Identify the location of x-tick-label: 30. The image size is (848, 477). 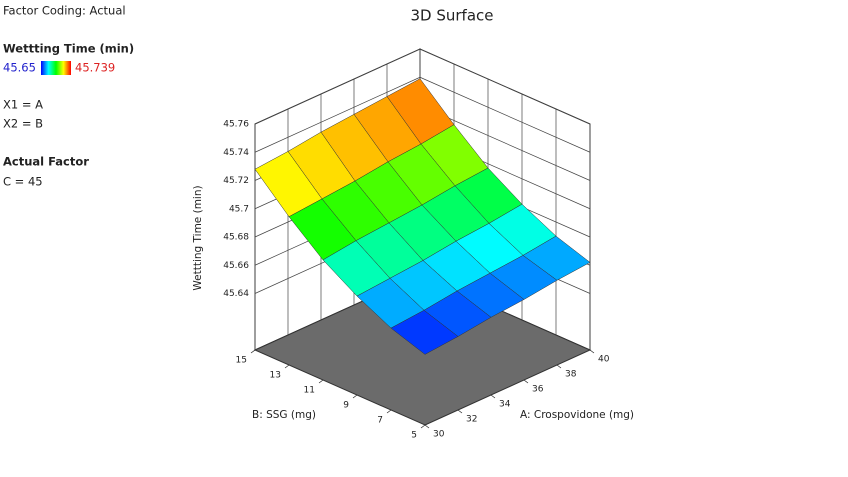
(439, 435).